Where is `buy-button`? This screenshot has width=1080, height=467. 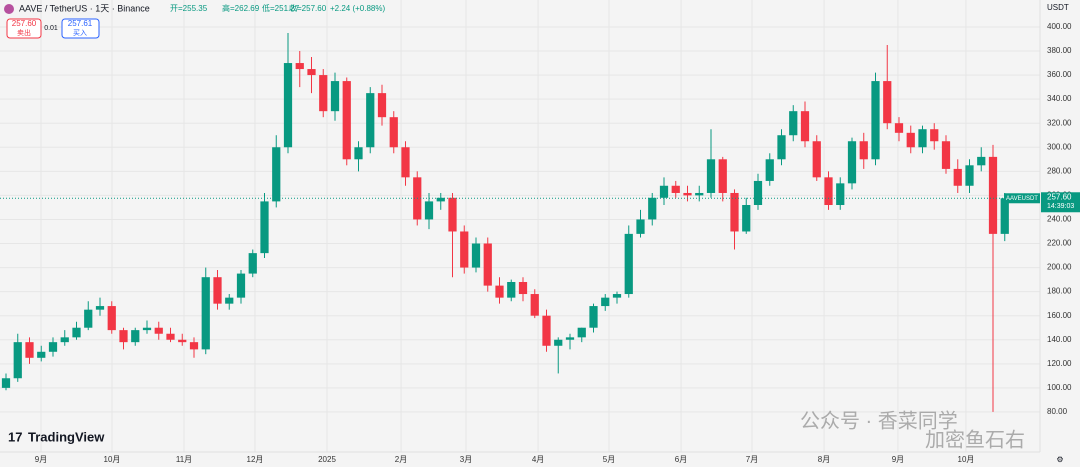
buy-button is located at coordinates (80, 28).